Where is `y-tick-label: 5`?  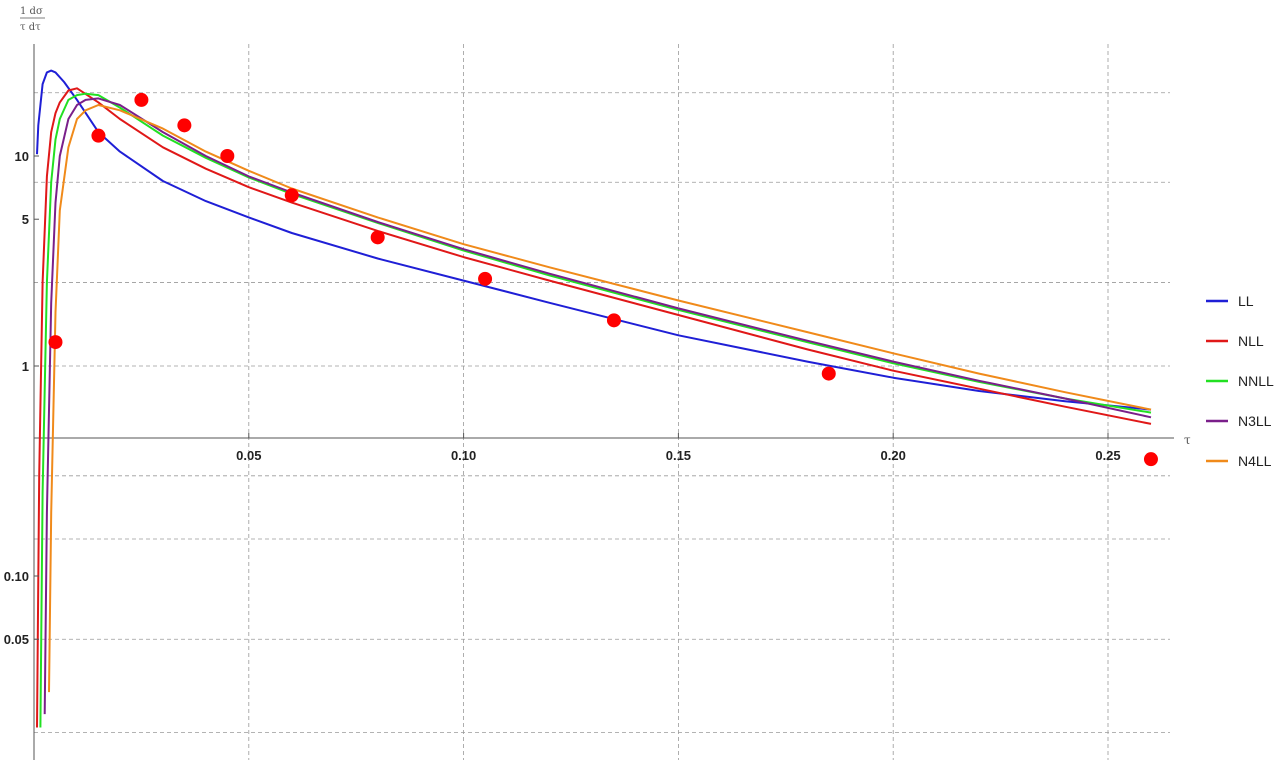
y-tick-label: 5 is located at coordinates (25, 219).